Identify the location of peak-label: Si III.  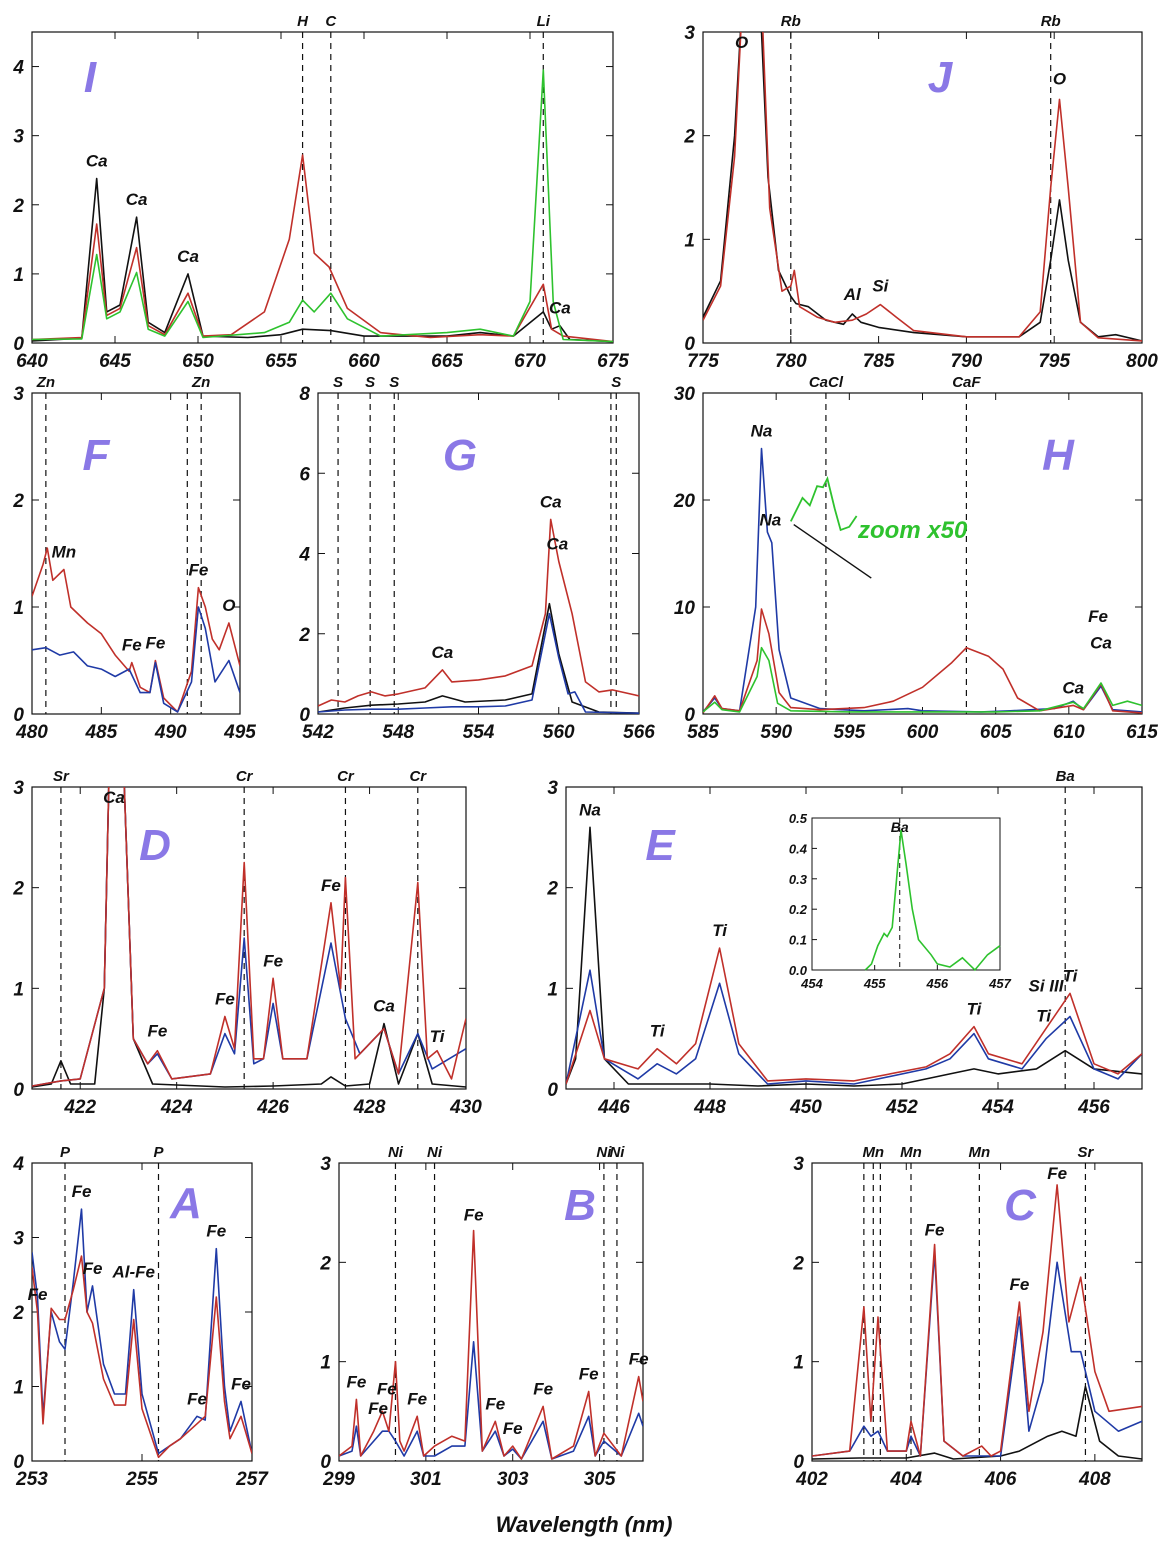
(1047, 985).